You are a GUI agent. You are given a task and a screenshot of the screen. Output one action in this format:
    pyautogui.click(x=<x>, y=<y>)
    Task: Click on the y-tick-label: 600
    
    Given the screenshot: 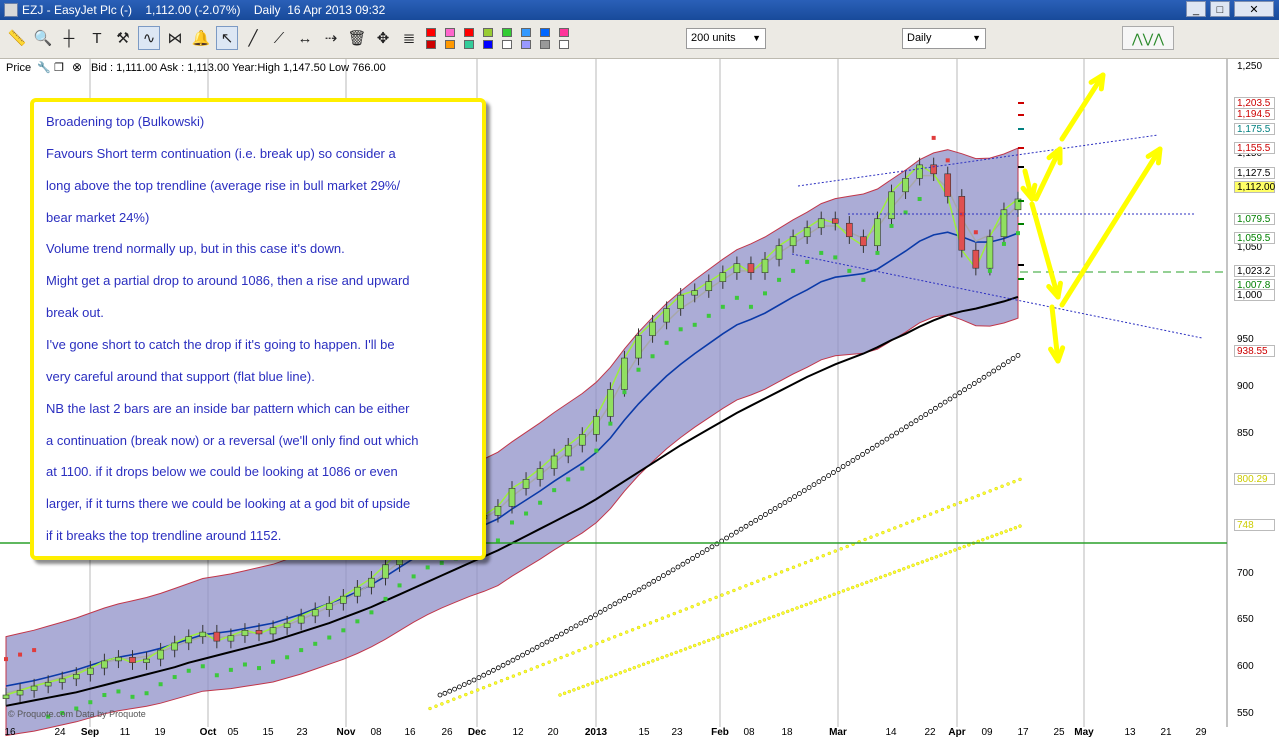 What is the action you would take?
    pyautogui.click(x=1245, y=666)
    